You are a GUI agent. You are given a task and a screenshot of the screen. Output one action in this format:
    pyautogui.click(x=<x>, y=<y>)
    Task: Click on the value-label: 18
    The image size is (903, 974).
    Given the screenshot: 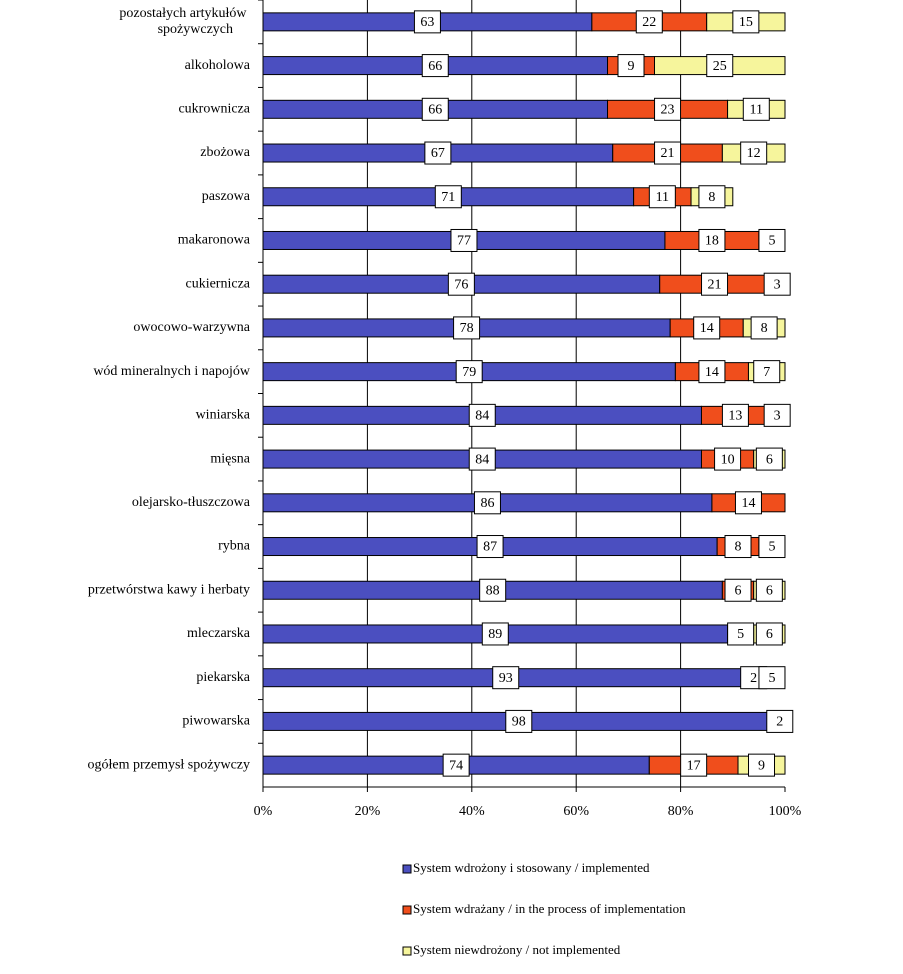 What is the action you would take?
    pyautogui.click(x=712, y=241)
    